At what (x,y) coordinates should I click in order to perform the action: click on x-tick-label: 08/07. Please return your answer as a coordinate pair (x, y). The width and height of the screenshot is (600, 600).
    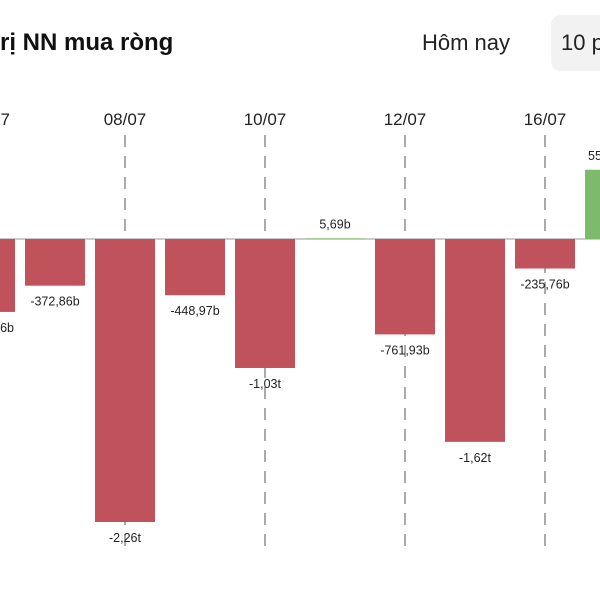
    Looking at the image, I should click on (125, 119).